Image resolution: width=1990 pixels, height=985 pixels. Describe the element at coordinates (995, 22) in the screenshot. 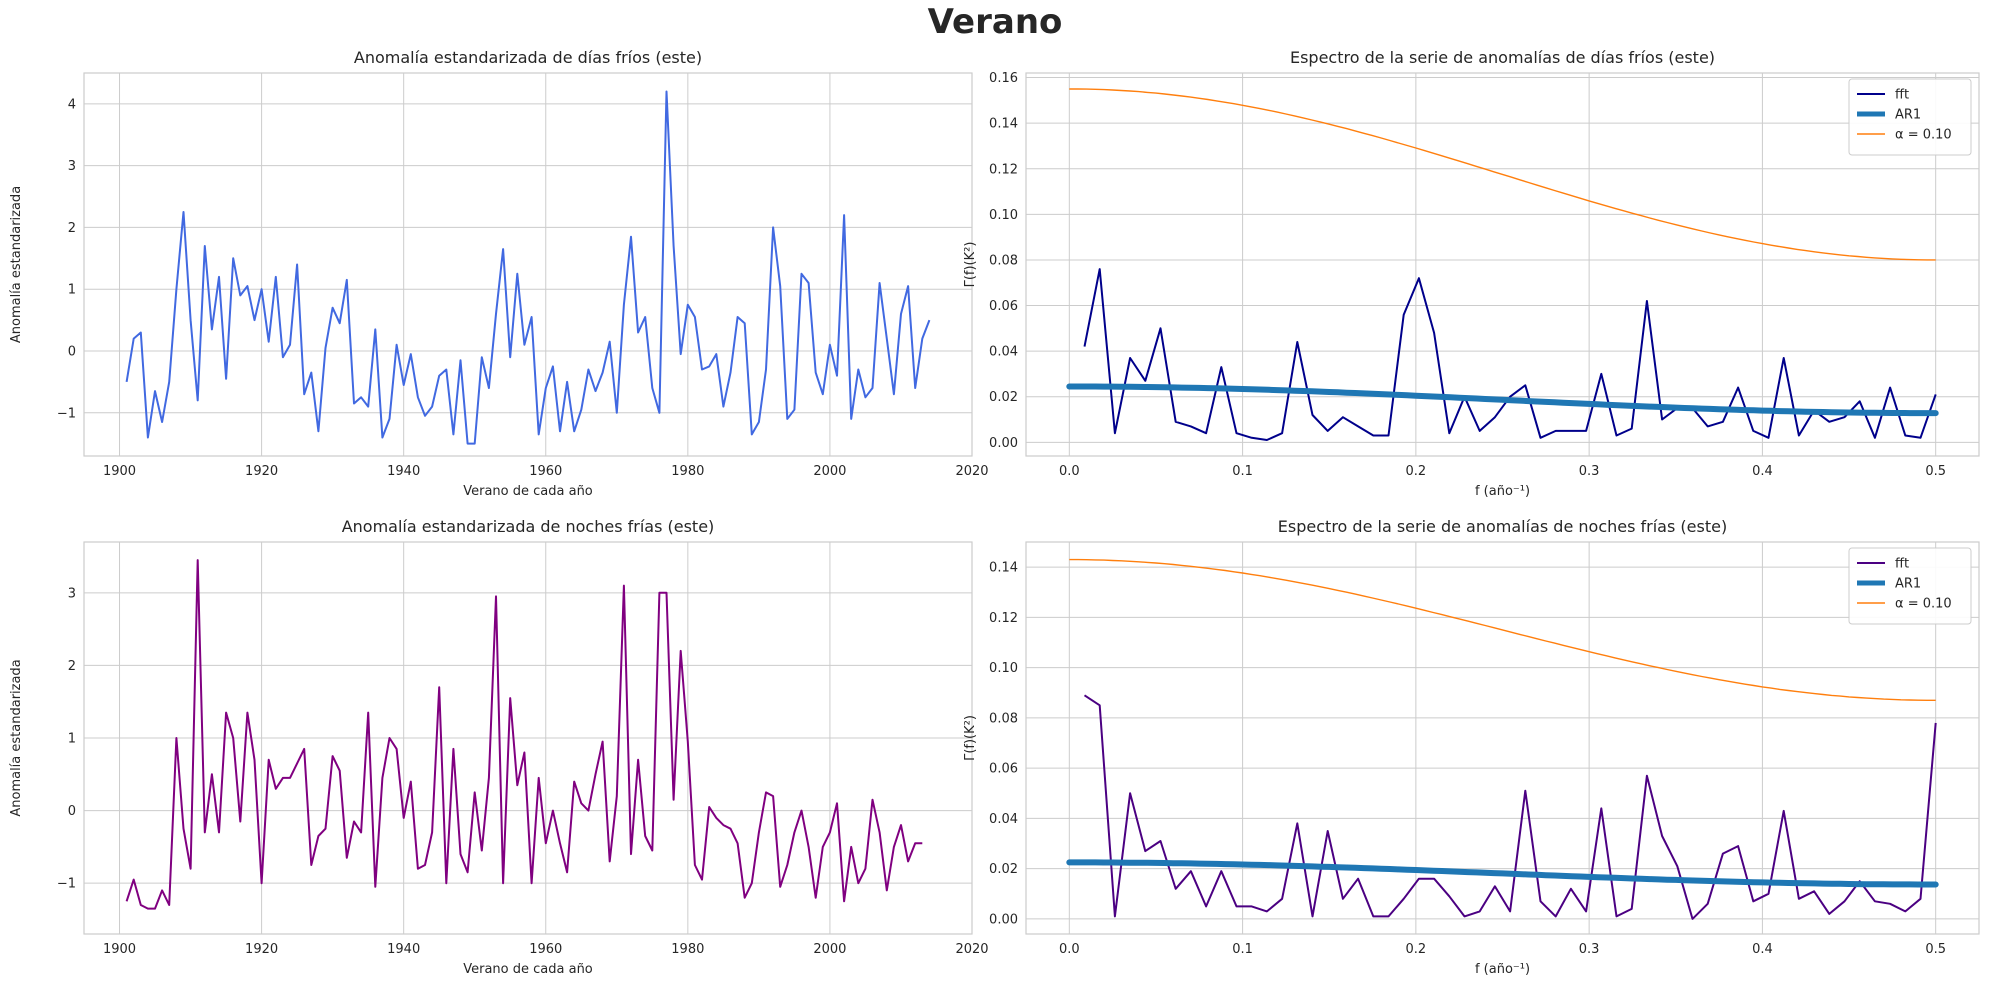

I see `figure-title: Verano` at that location.